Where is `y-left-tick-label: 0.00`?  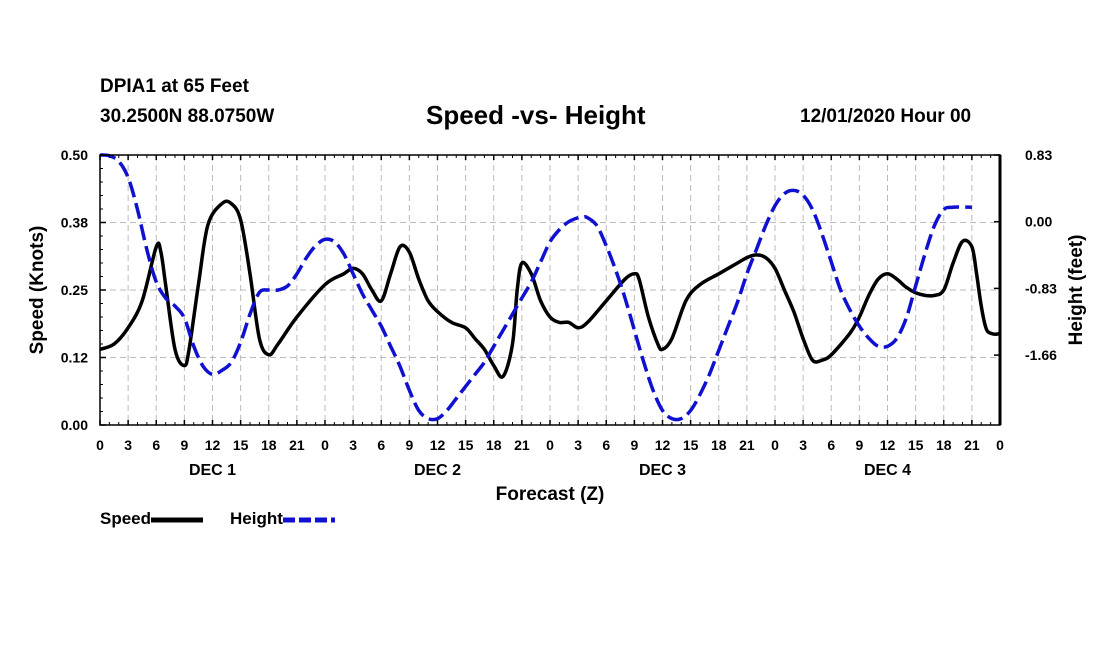 y-left-tick-label: 0.00 is located at coordinates (74, 425).